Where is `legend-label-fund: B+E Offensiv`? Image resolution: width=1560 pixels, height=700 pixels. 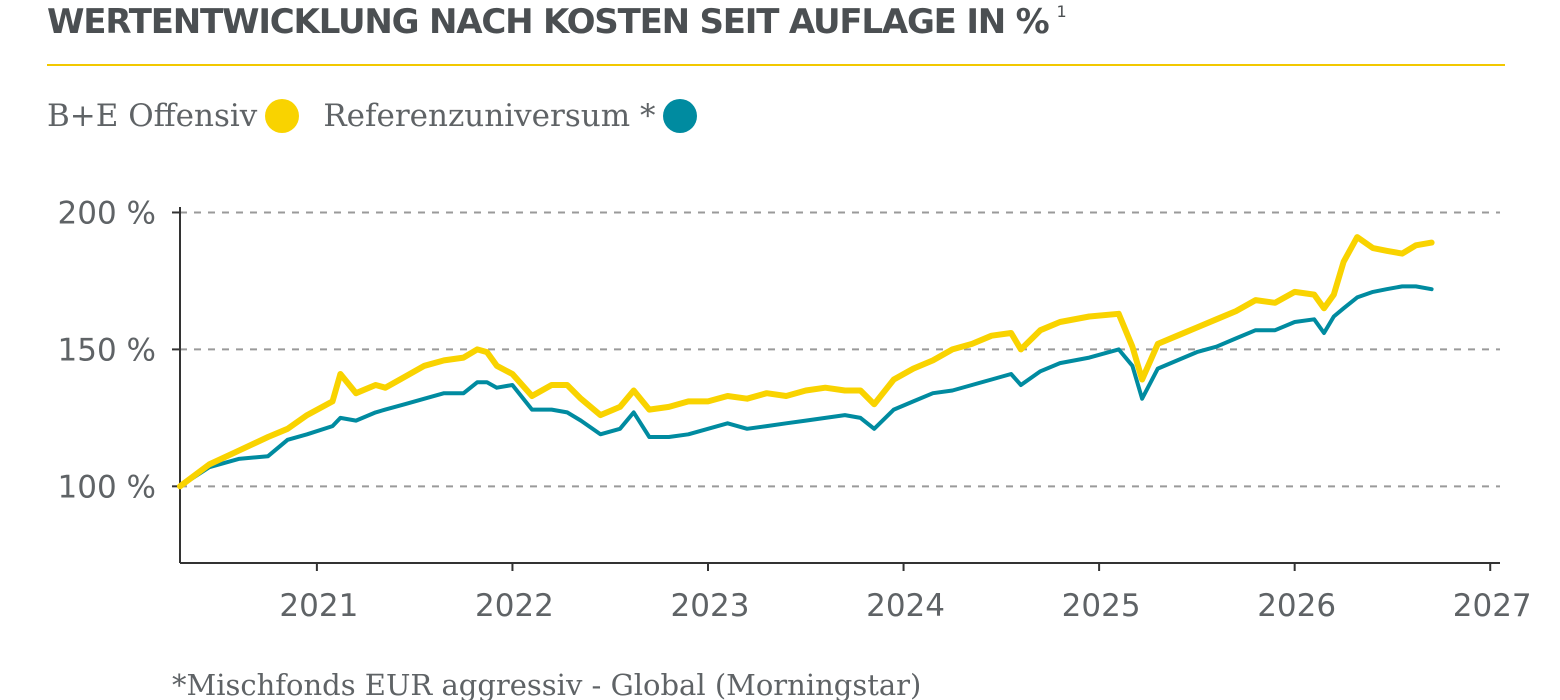 legend-label-fund: B+E Offensiv is located at coordinates (152, 116).